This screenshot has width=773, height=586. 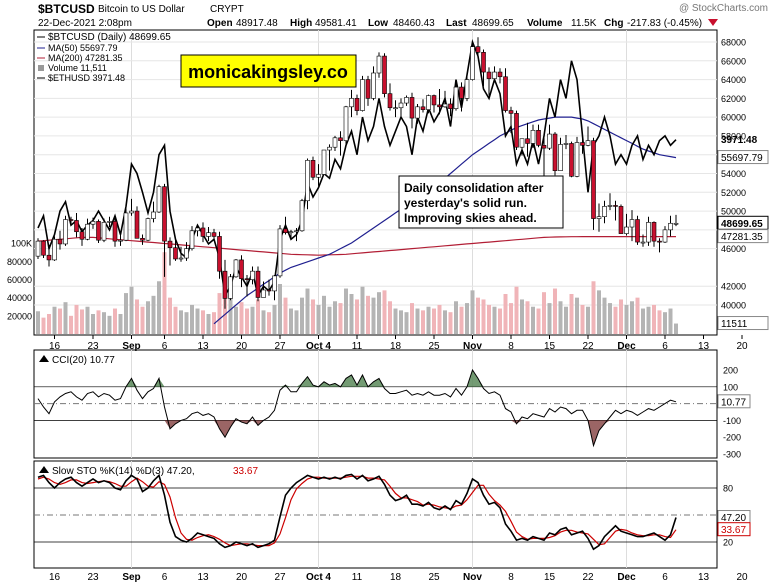 What do you see at coordinates (336, 23) in the screenshot?
I see `header-high: 49581.41` at bounding box center [336, 23].